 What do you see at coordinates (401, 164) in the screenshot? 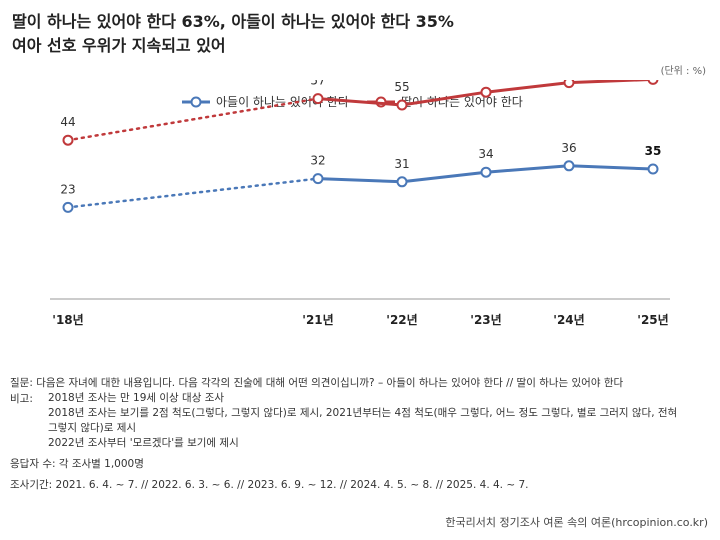
I see `data-label: 31` at bounding box center [401, 164].